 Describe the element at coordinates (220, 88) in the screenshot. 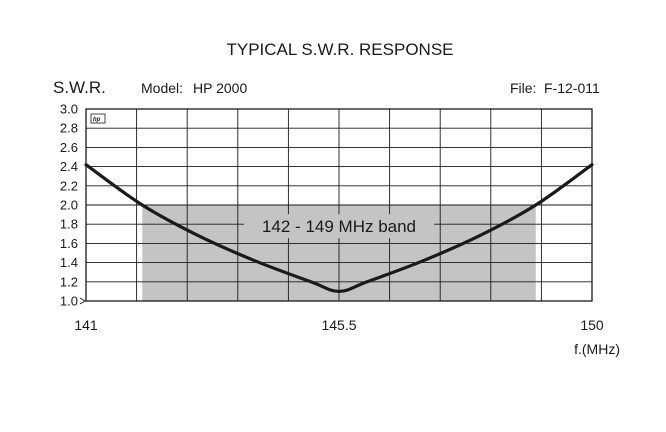

I see `model-value: HP 2000` at that location.